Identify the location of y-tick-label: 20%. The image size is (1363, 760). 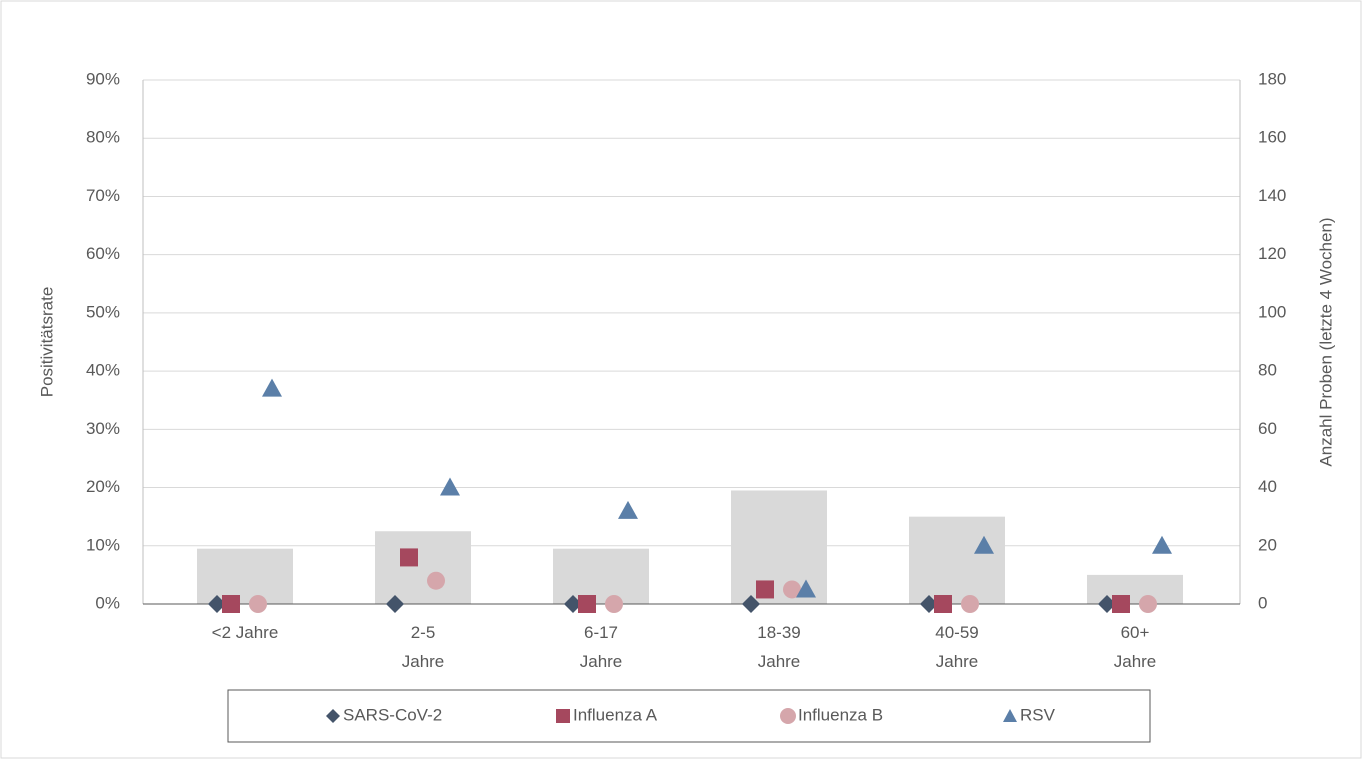
(103, 486).